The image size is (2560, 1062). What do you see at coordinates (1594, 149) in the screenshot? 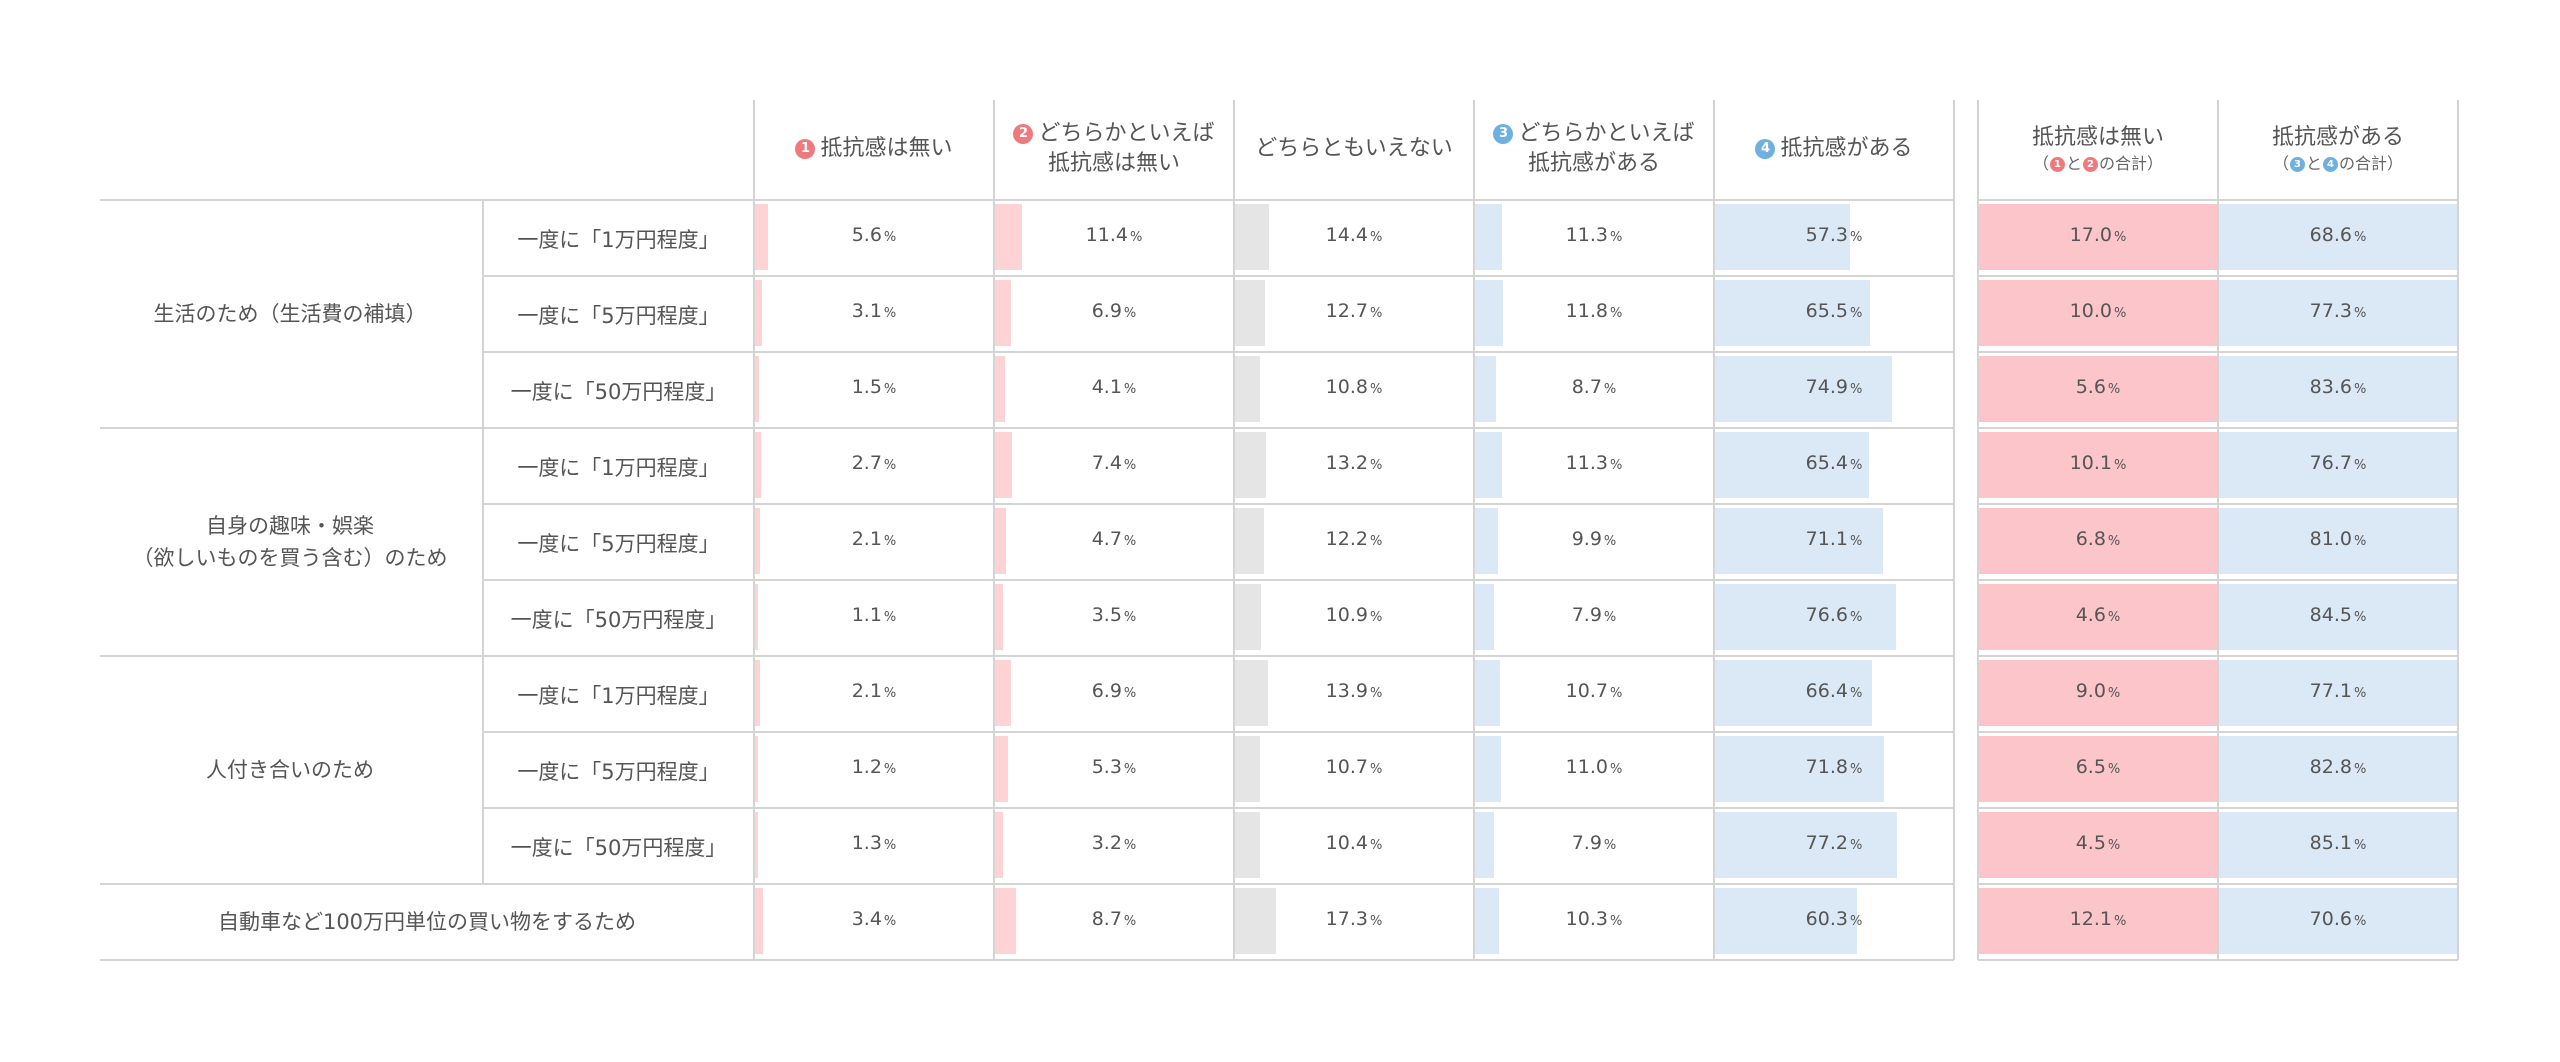
I see `header-col-4: 3 どちらかといえば 抵抗感がある` at bounding box center [1594, 149].